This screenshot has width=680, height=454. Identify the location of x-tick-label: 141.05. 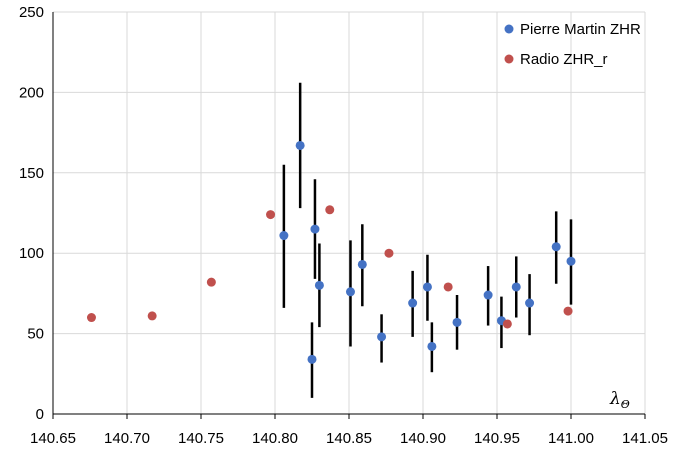
(645, 438).